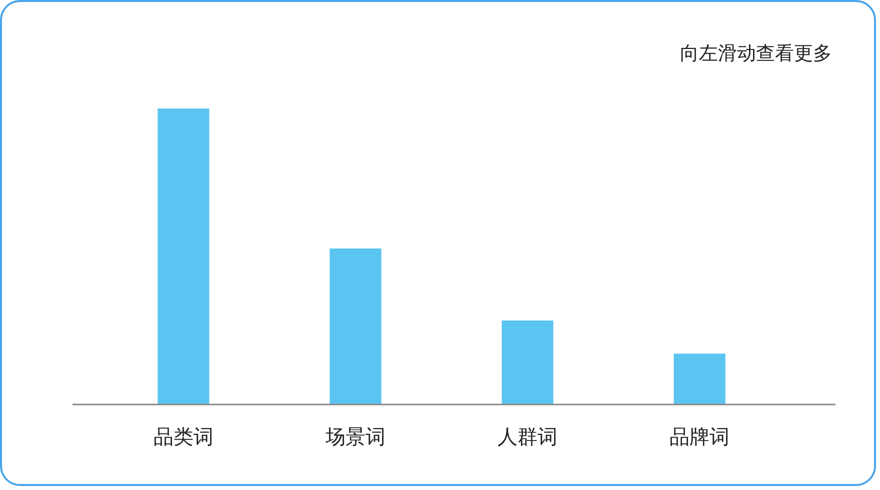 Image resolution: width=880 pixels, height=490 pixels. Describe the element at coordinates (528, 436) in the screenshot. I see `x-tick-label: 人群词` at that location.